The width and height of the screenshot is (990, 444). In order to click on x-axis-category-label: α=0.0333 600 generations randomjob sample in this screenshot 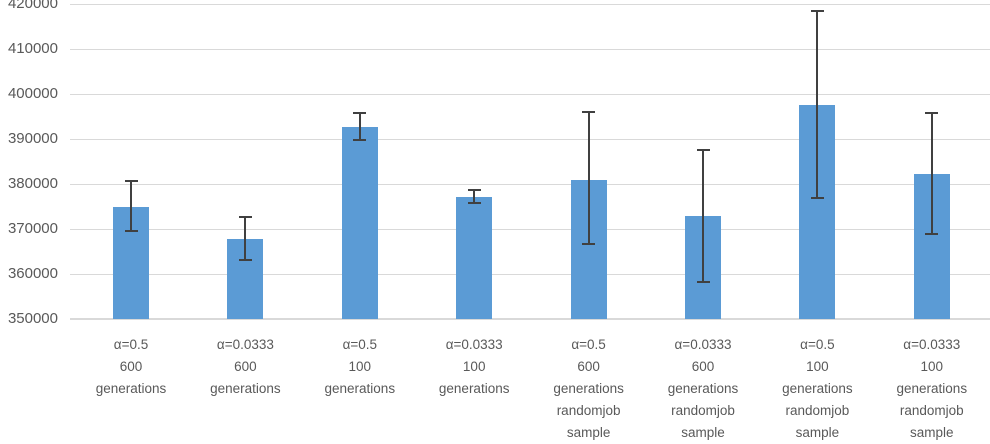, I will do `click(703, 389)`.